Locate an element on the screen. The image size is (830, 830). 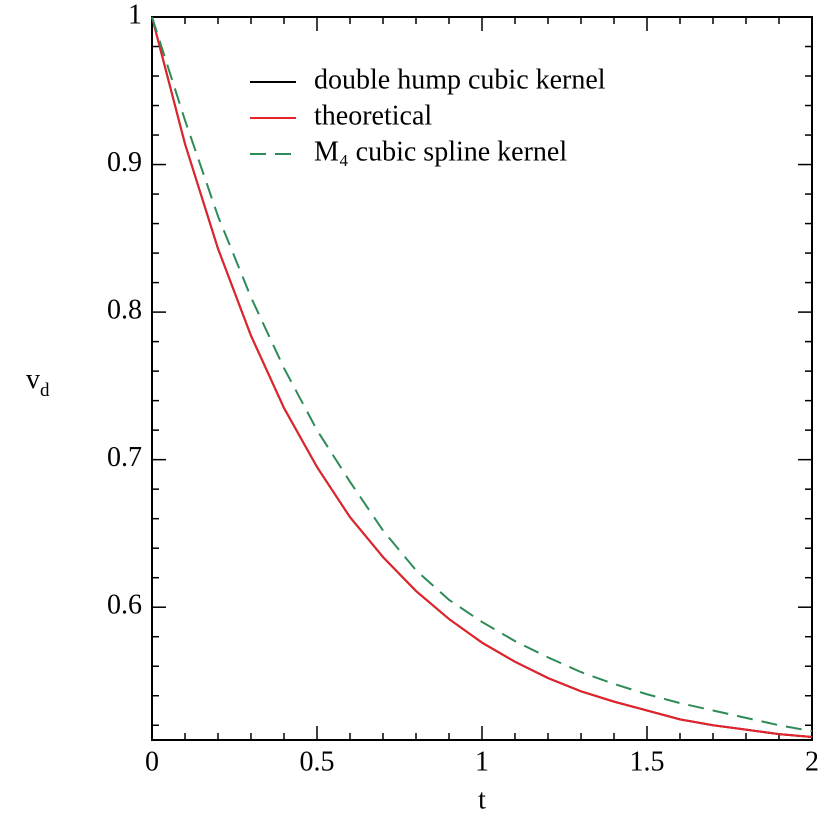
y-axis-label-sub: d is located at coordinates (45, 390).